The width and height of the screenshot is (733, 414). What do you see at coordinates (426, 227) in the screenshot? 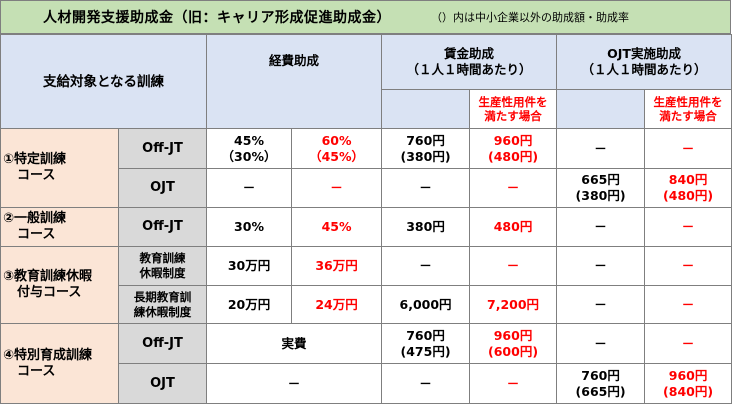
I see `wage-cell: 380円` at bounding box center [426, 227].